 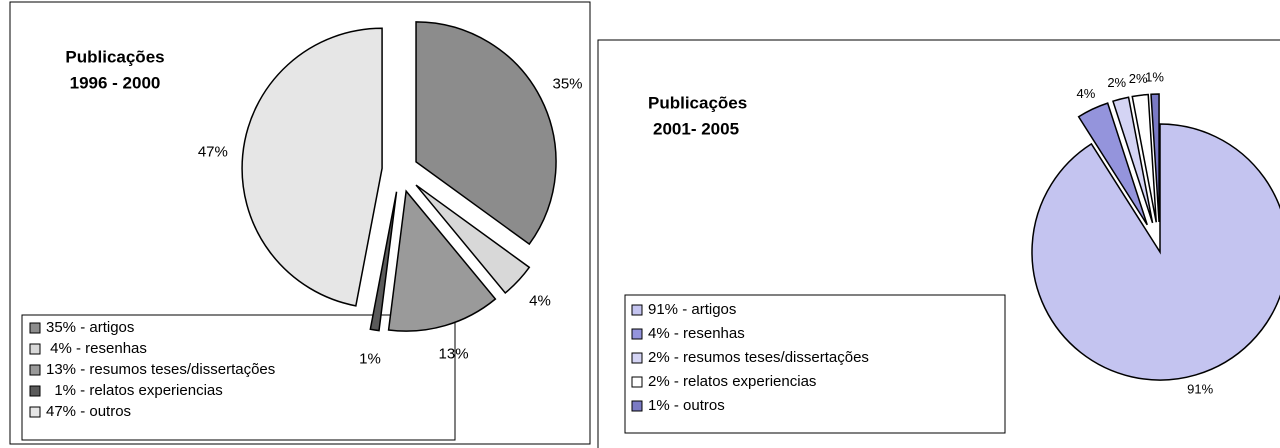 What do you see at coordinates (732, 381) in the screenshot?
I see `legend-label: 2% - relatos experiencias` at bounding box center [732, 381].